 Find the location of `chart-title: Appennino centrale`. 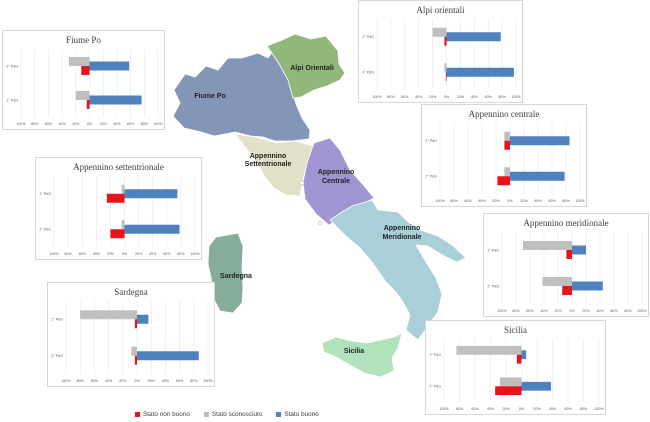

chart-title: Appennino centrale is located at coordinates (504, 114).